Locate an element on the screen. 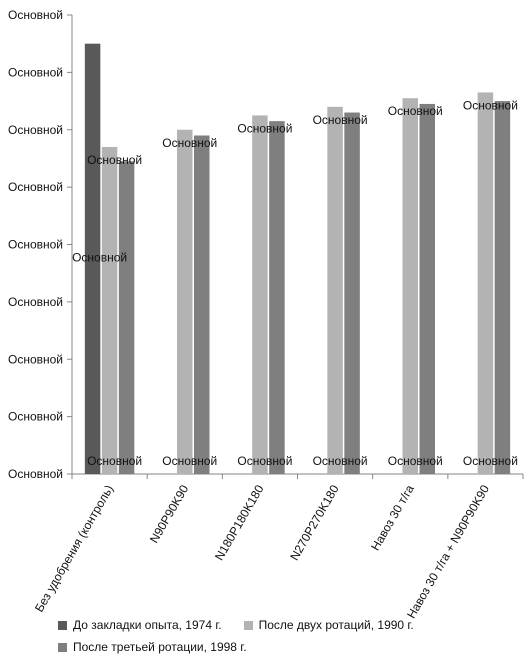 The height and width of the screenshot is (664, 529). legend-item-1998: После третьей ротации, 1998 г. is located at coordinates (152, 647).